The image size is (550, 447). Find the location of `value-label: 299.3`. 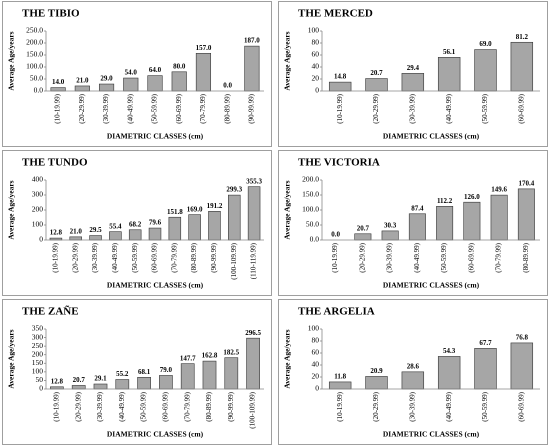

value-label: 299.3 is located at coordinates (234, 190).